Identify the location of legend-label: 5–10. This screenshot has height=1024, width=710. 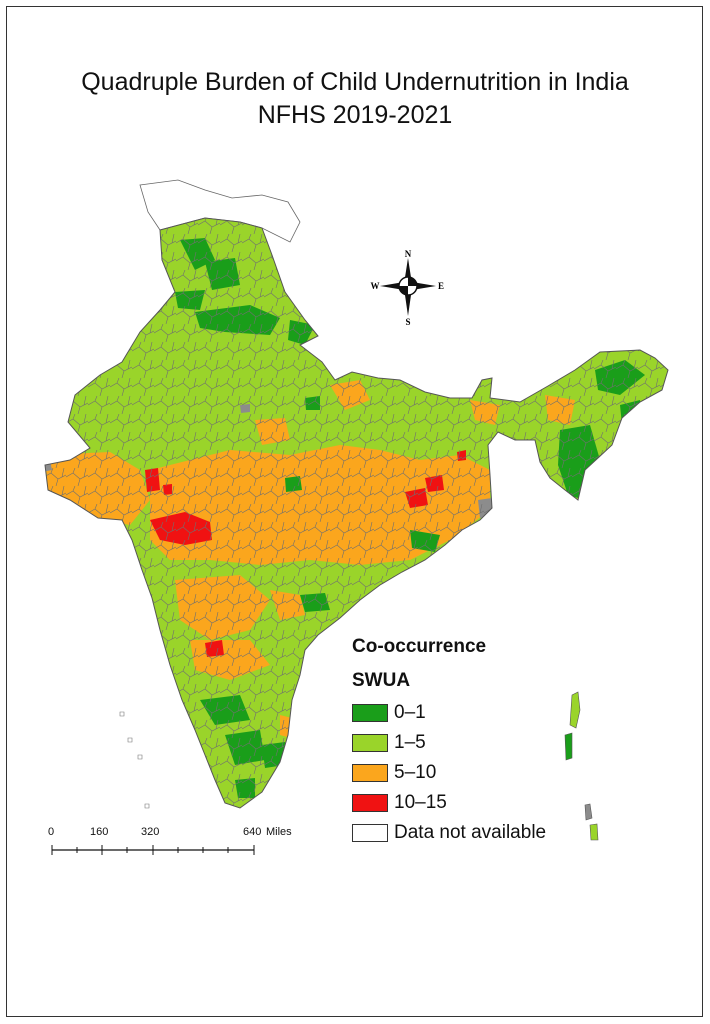
(415, 772).